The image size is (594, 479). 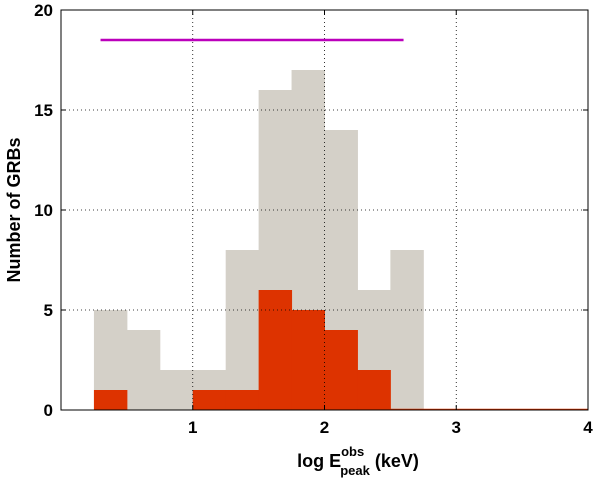 I want to click on bar-series2-bin1, so click(x=110, y=400).